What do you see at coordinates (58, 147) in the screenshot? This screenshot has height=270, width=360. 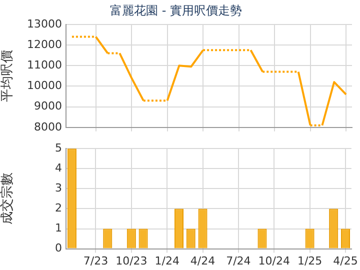 I see `y-tick-label: 5` at bounding box center [58, 147].